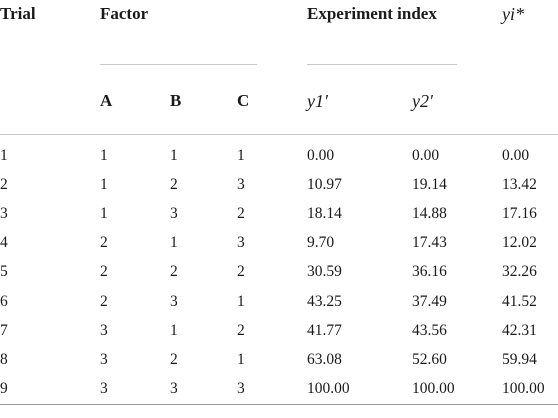 The height and width of the screenshot is (418, 558). What do you see at coordinates (429, 301) in the screenshot?
I see `cell-y2: 37.49` at bounding box center [429, 301].